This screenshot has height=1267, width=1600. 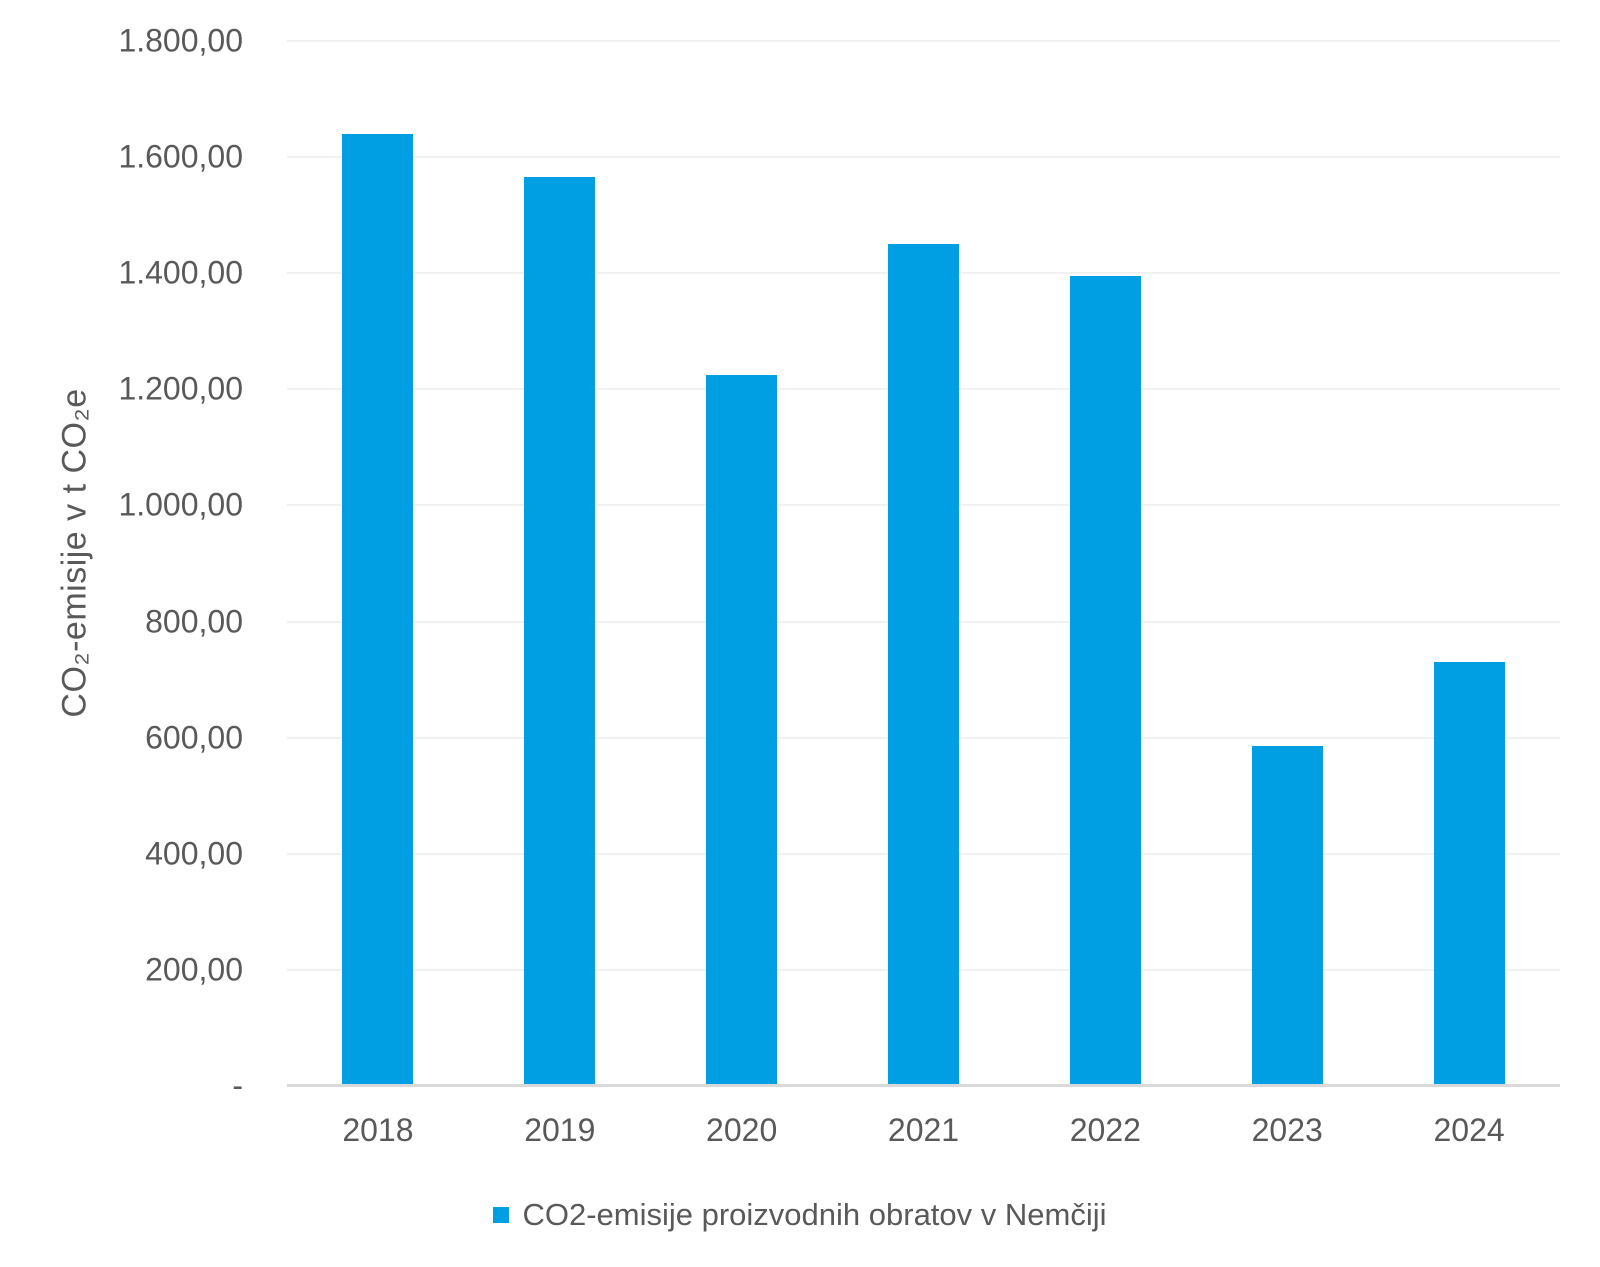 I want to click on y-tick-label: 1.400,00, so click(x=180, y=272).